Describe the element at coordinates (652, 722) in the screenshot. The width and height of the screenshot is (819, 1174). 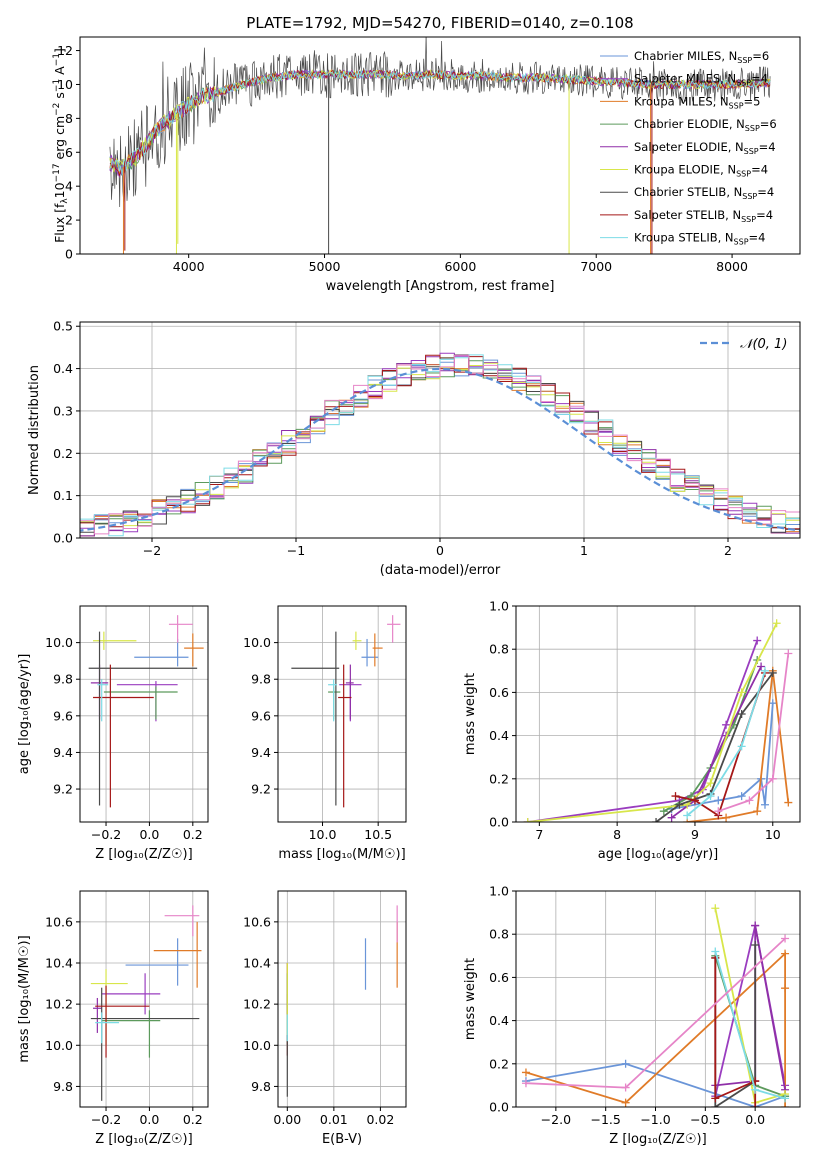
I see `weight-line-kroupa_elodie` at that location.